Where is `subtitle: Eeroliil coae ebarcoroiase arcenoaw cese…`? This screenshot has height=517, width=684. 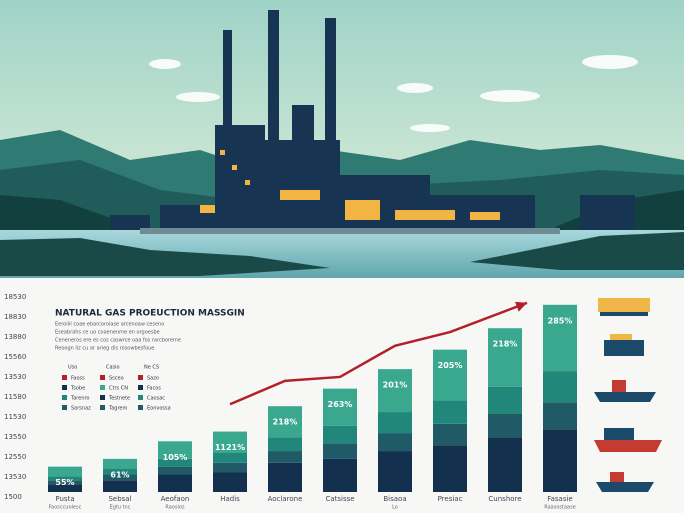 subtitle: Eeroliil coae ebarcoroiase arcenoaw cese… is located at coordinates (109, 325).